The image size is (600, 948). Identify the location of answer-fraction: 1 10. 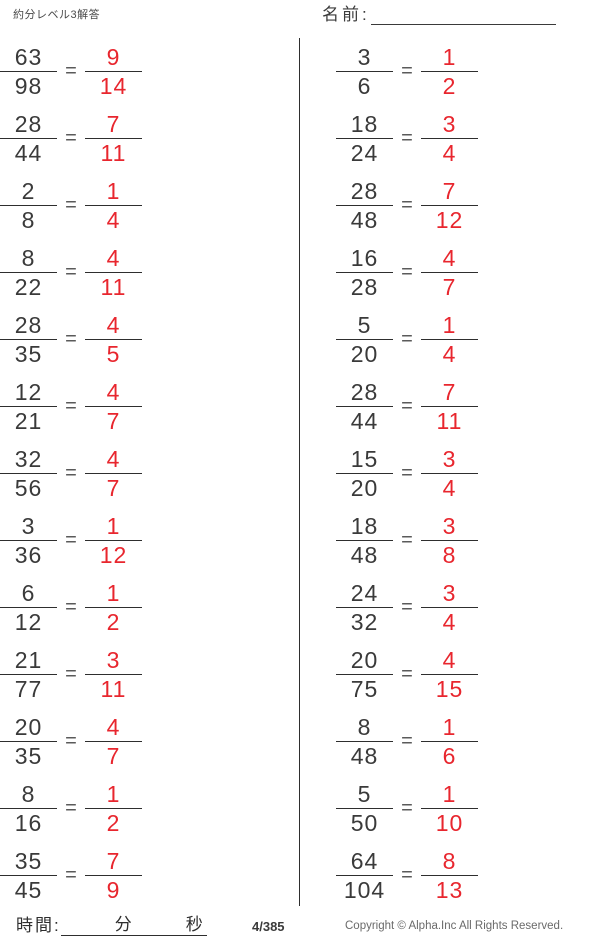
(449, 808).